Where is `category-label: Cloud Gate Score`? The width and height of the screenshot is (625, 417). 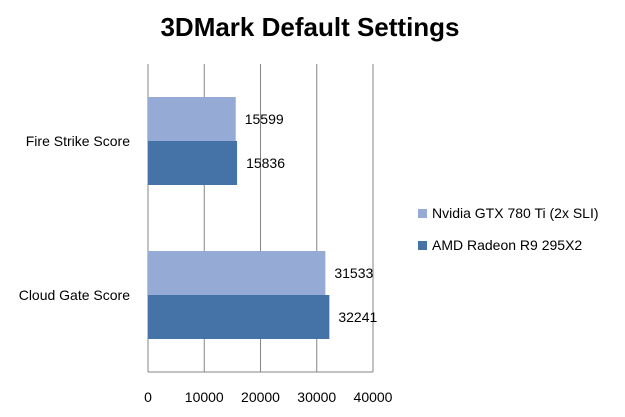 category-label: Cloud Gate Score is located at coordinates (74, 295).